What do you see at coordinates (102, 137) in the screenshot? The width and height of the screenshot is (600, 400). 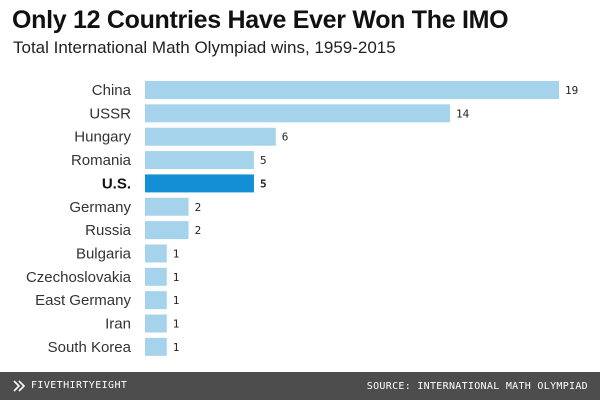 I see `category-label: Hungary` at bounding box center [102, 137].